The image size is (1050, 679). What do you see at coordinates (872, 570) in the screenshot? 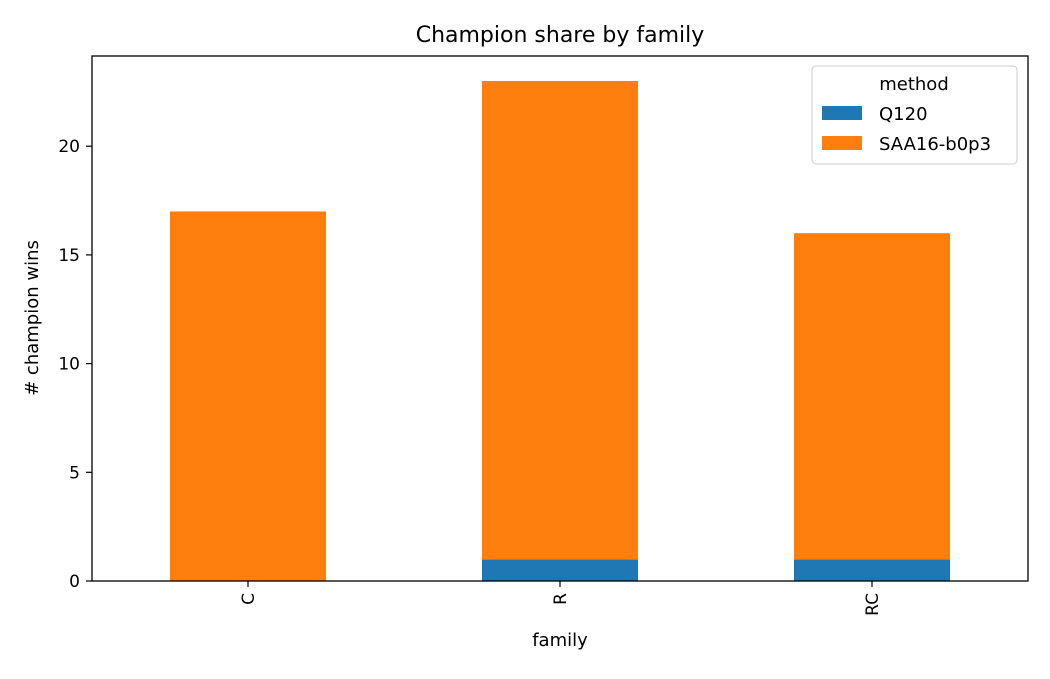
I see `bar-RC-Q120` at bounding box center [872, 570].